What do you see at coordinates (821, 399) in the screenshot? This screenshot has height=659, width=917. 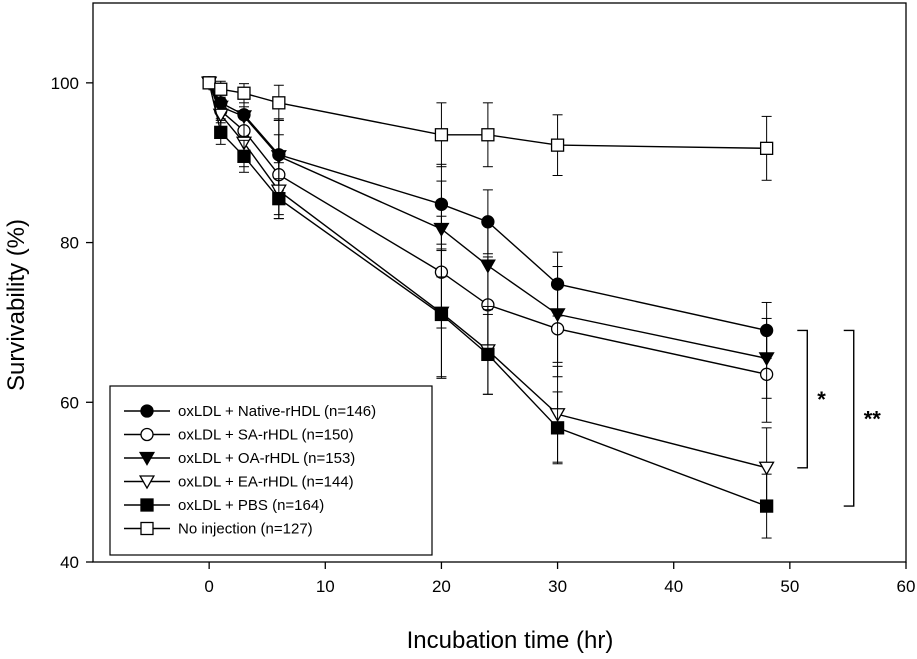 I see `significance-label: *` at bounding box center [821, 399].